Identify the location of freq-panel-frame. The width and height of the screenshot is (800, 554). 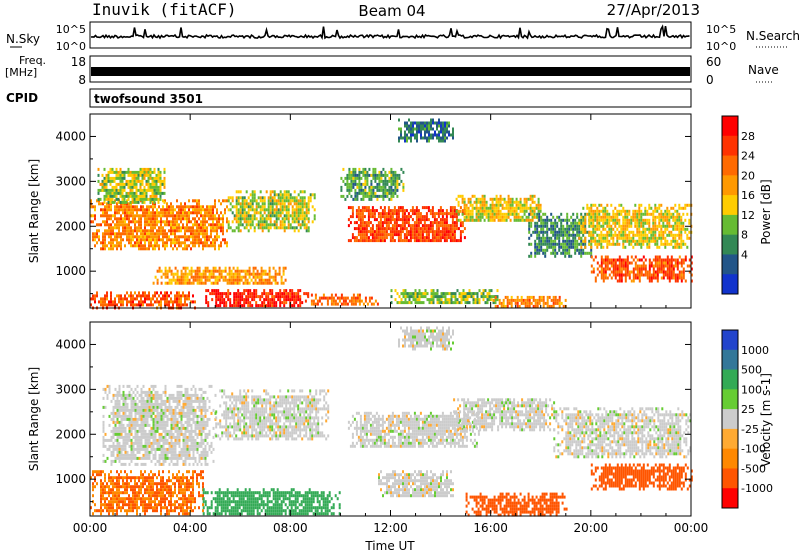
(390, 69).